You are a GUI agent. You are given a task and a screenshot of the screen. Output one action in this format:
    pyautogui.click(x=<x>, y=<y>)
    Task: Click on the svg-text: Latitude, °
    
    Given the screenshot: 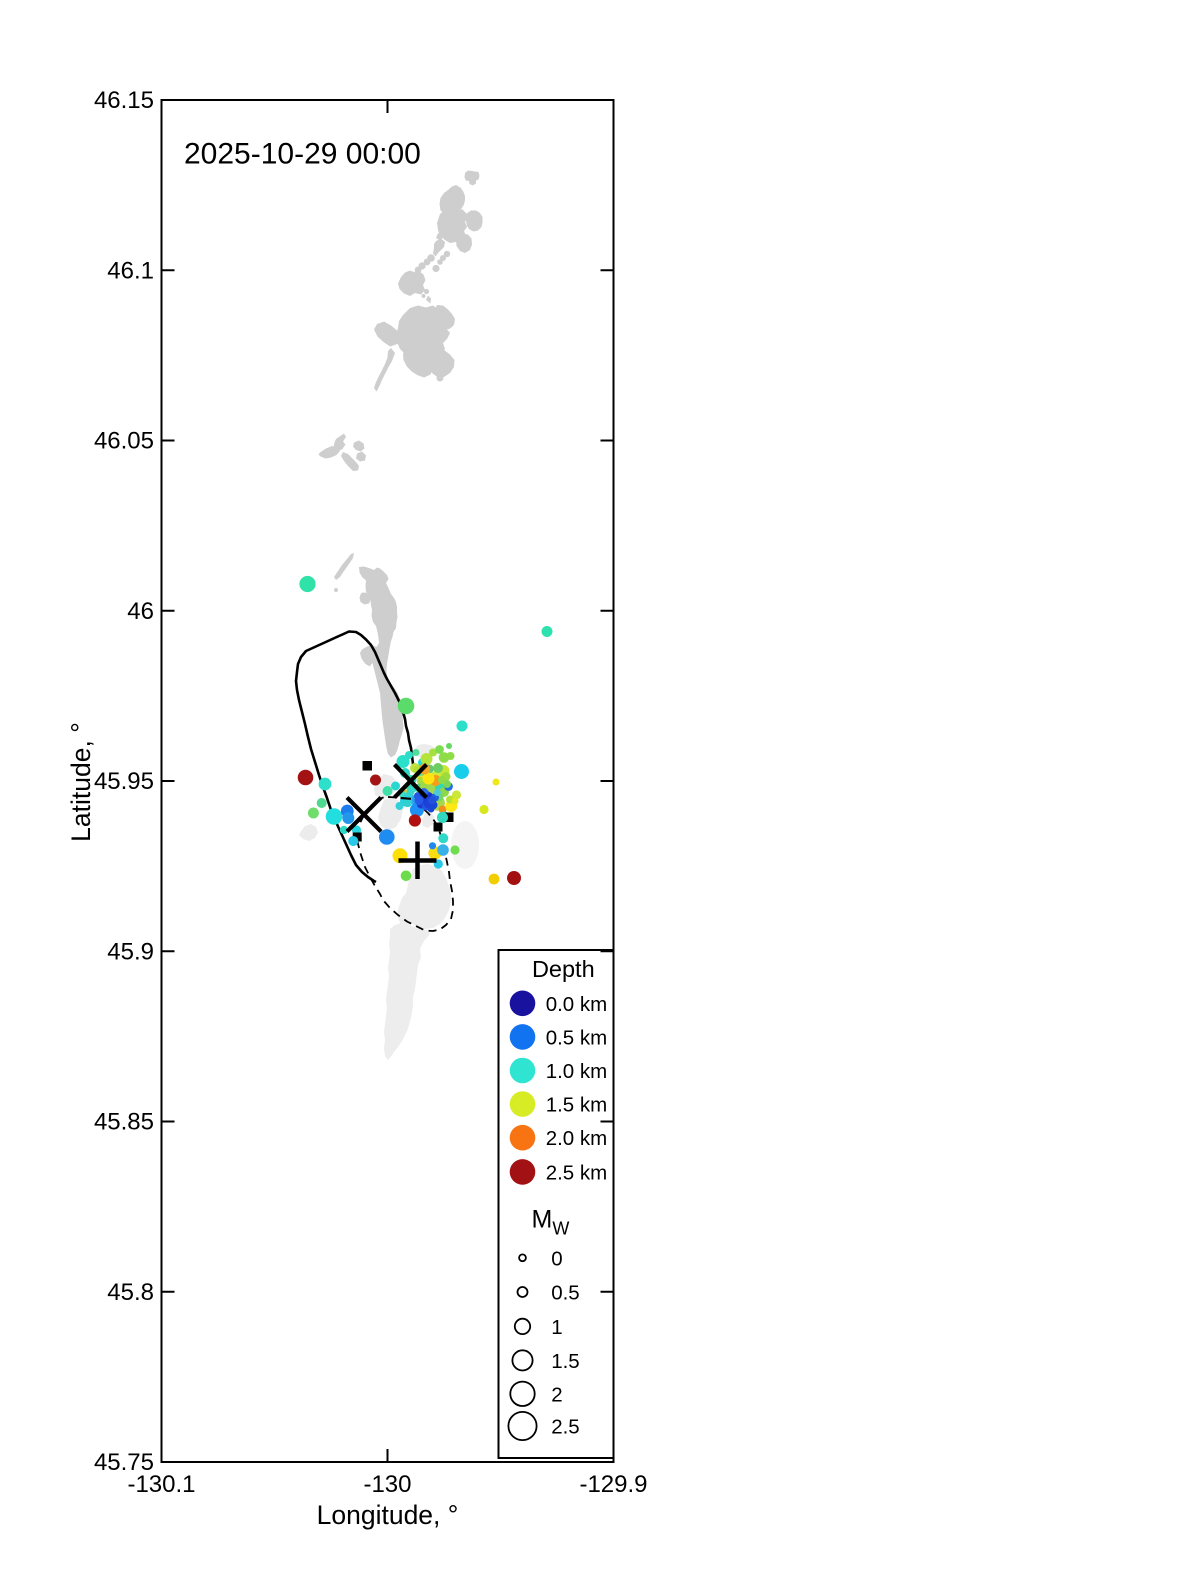 What is the action you would take?
    pyautogui.click(x=81, y=782)
    